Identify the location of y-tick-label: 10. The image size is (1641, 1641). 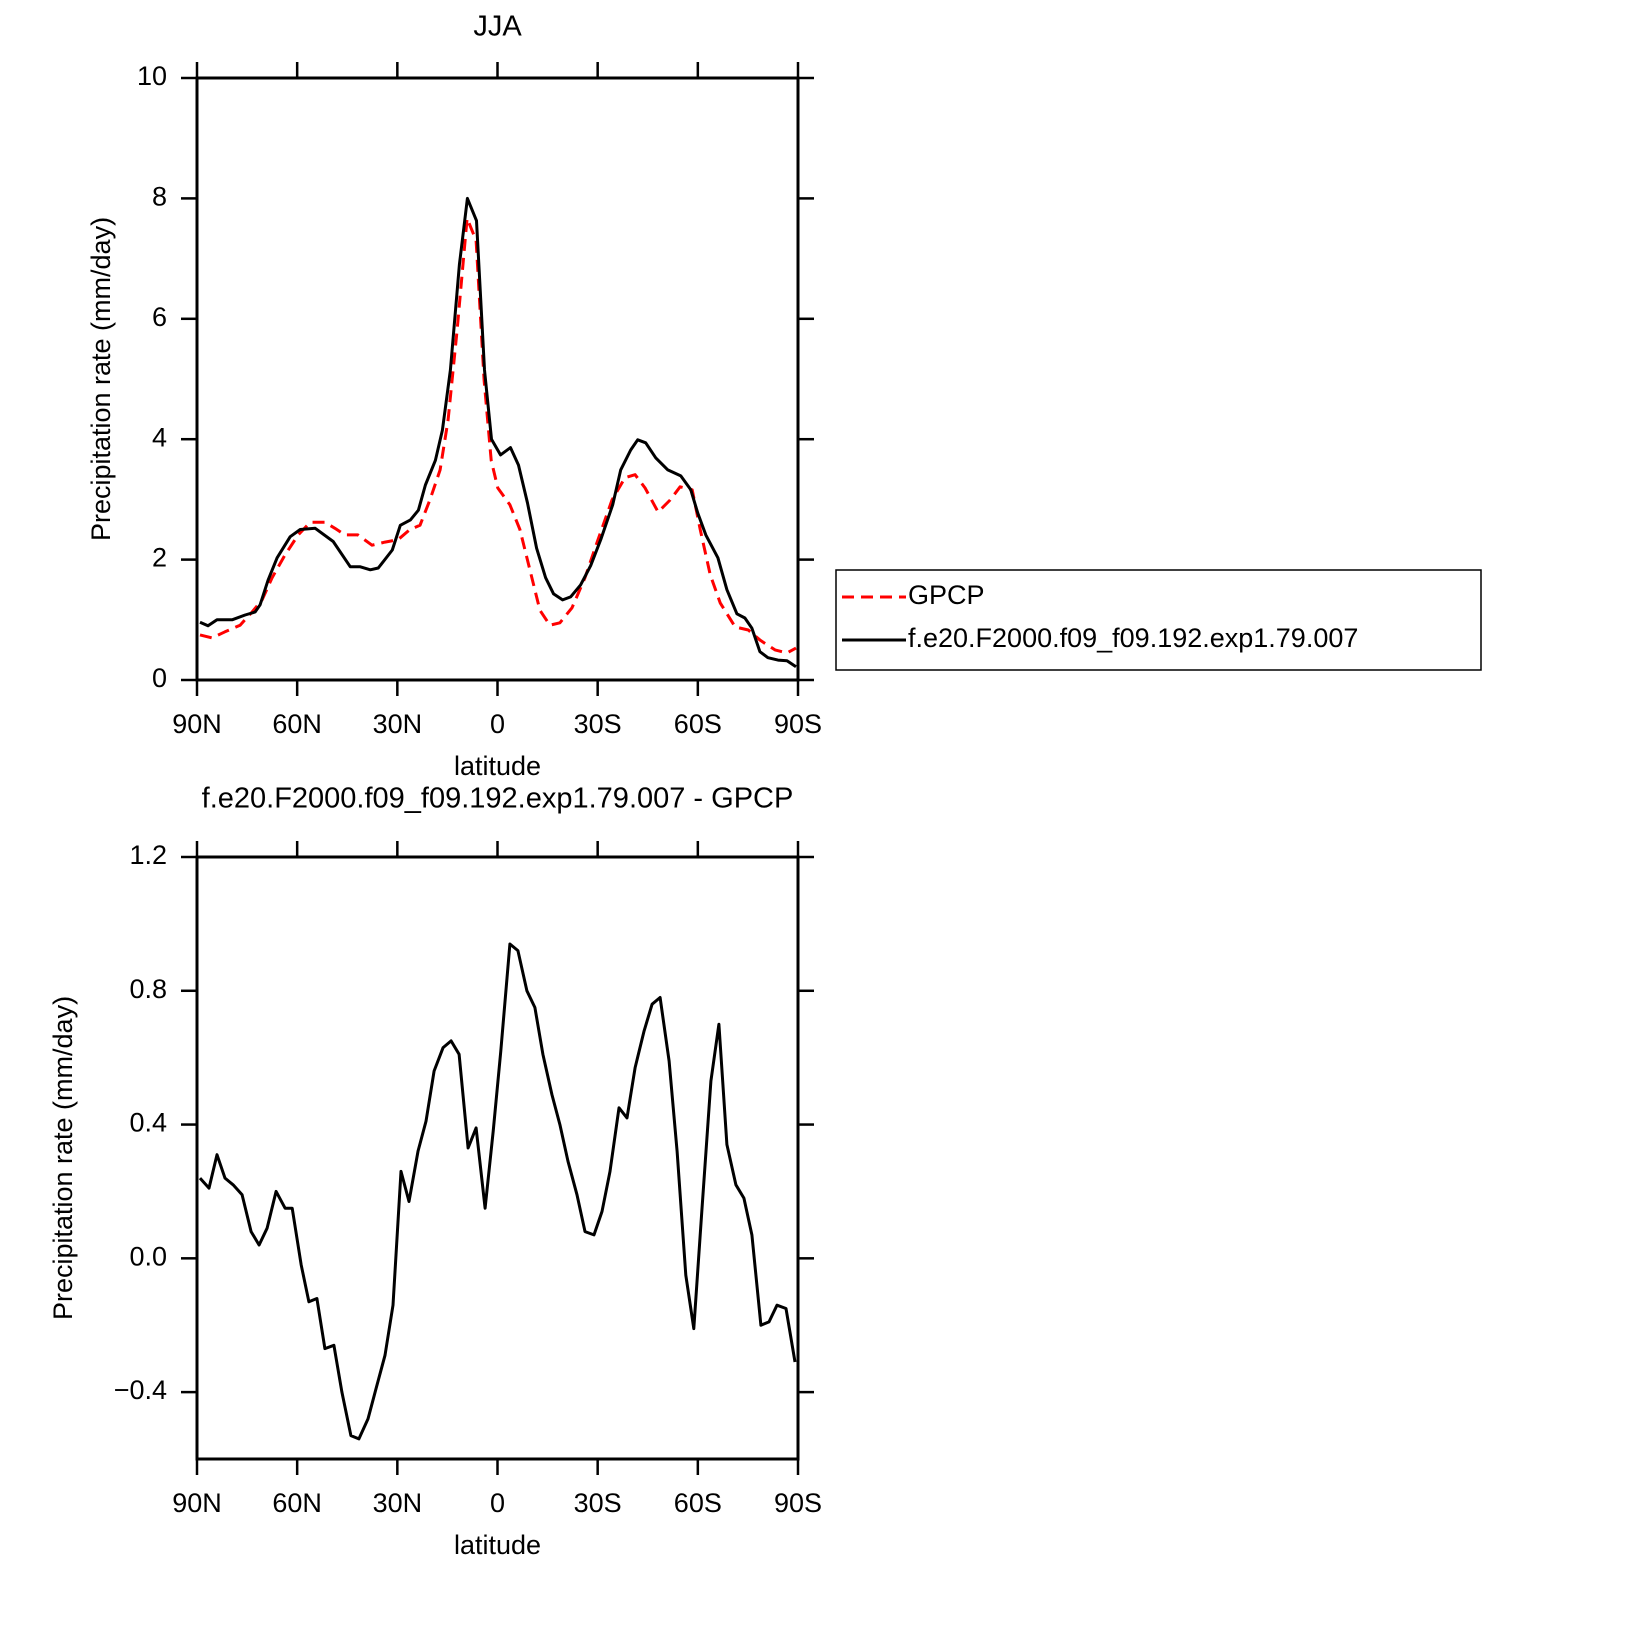
(152, 76).